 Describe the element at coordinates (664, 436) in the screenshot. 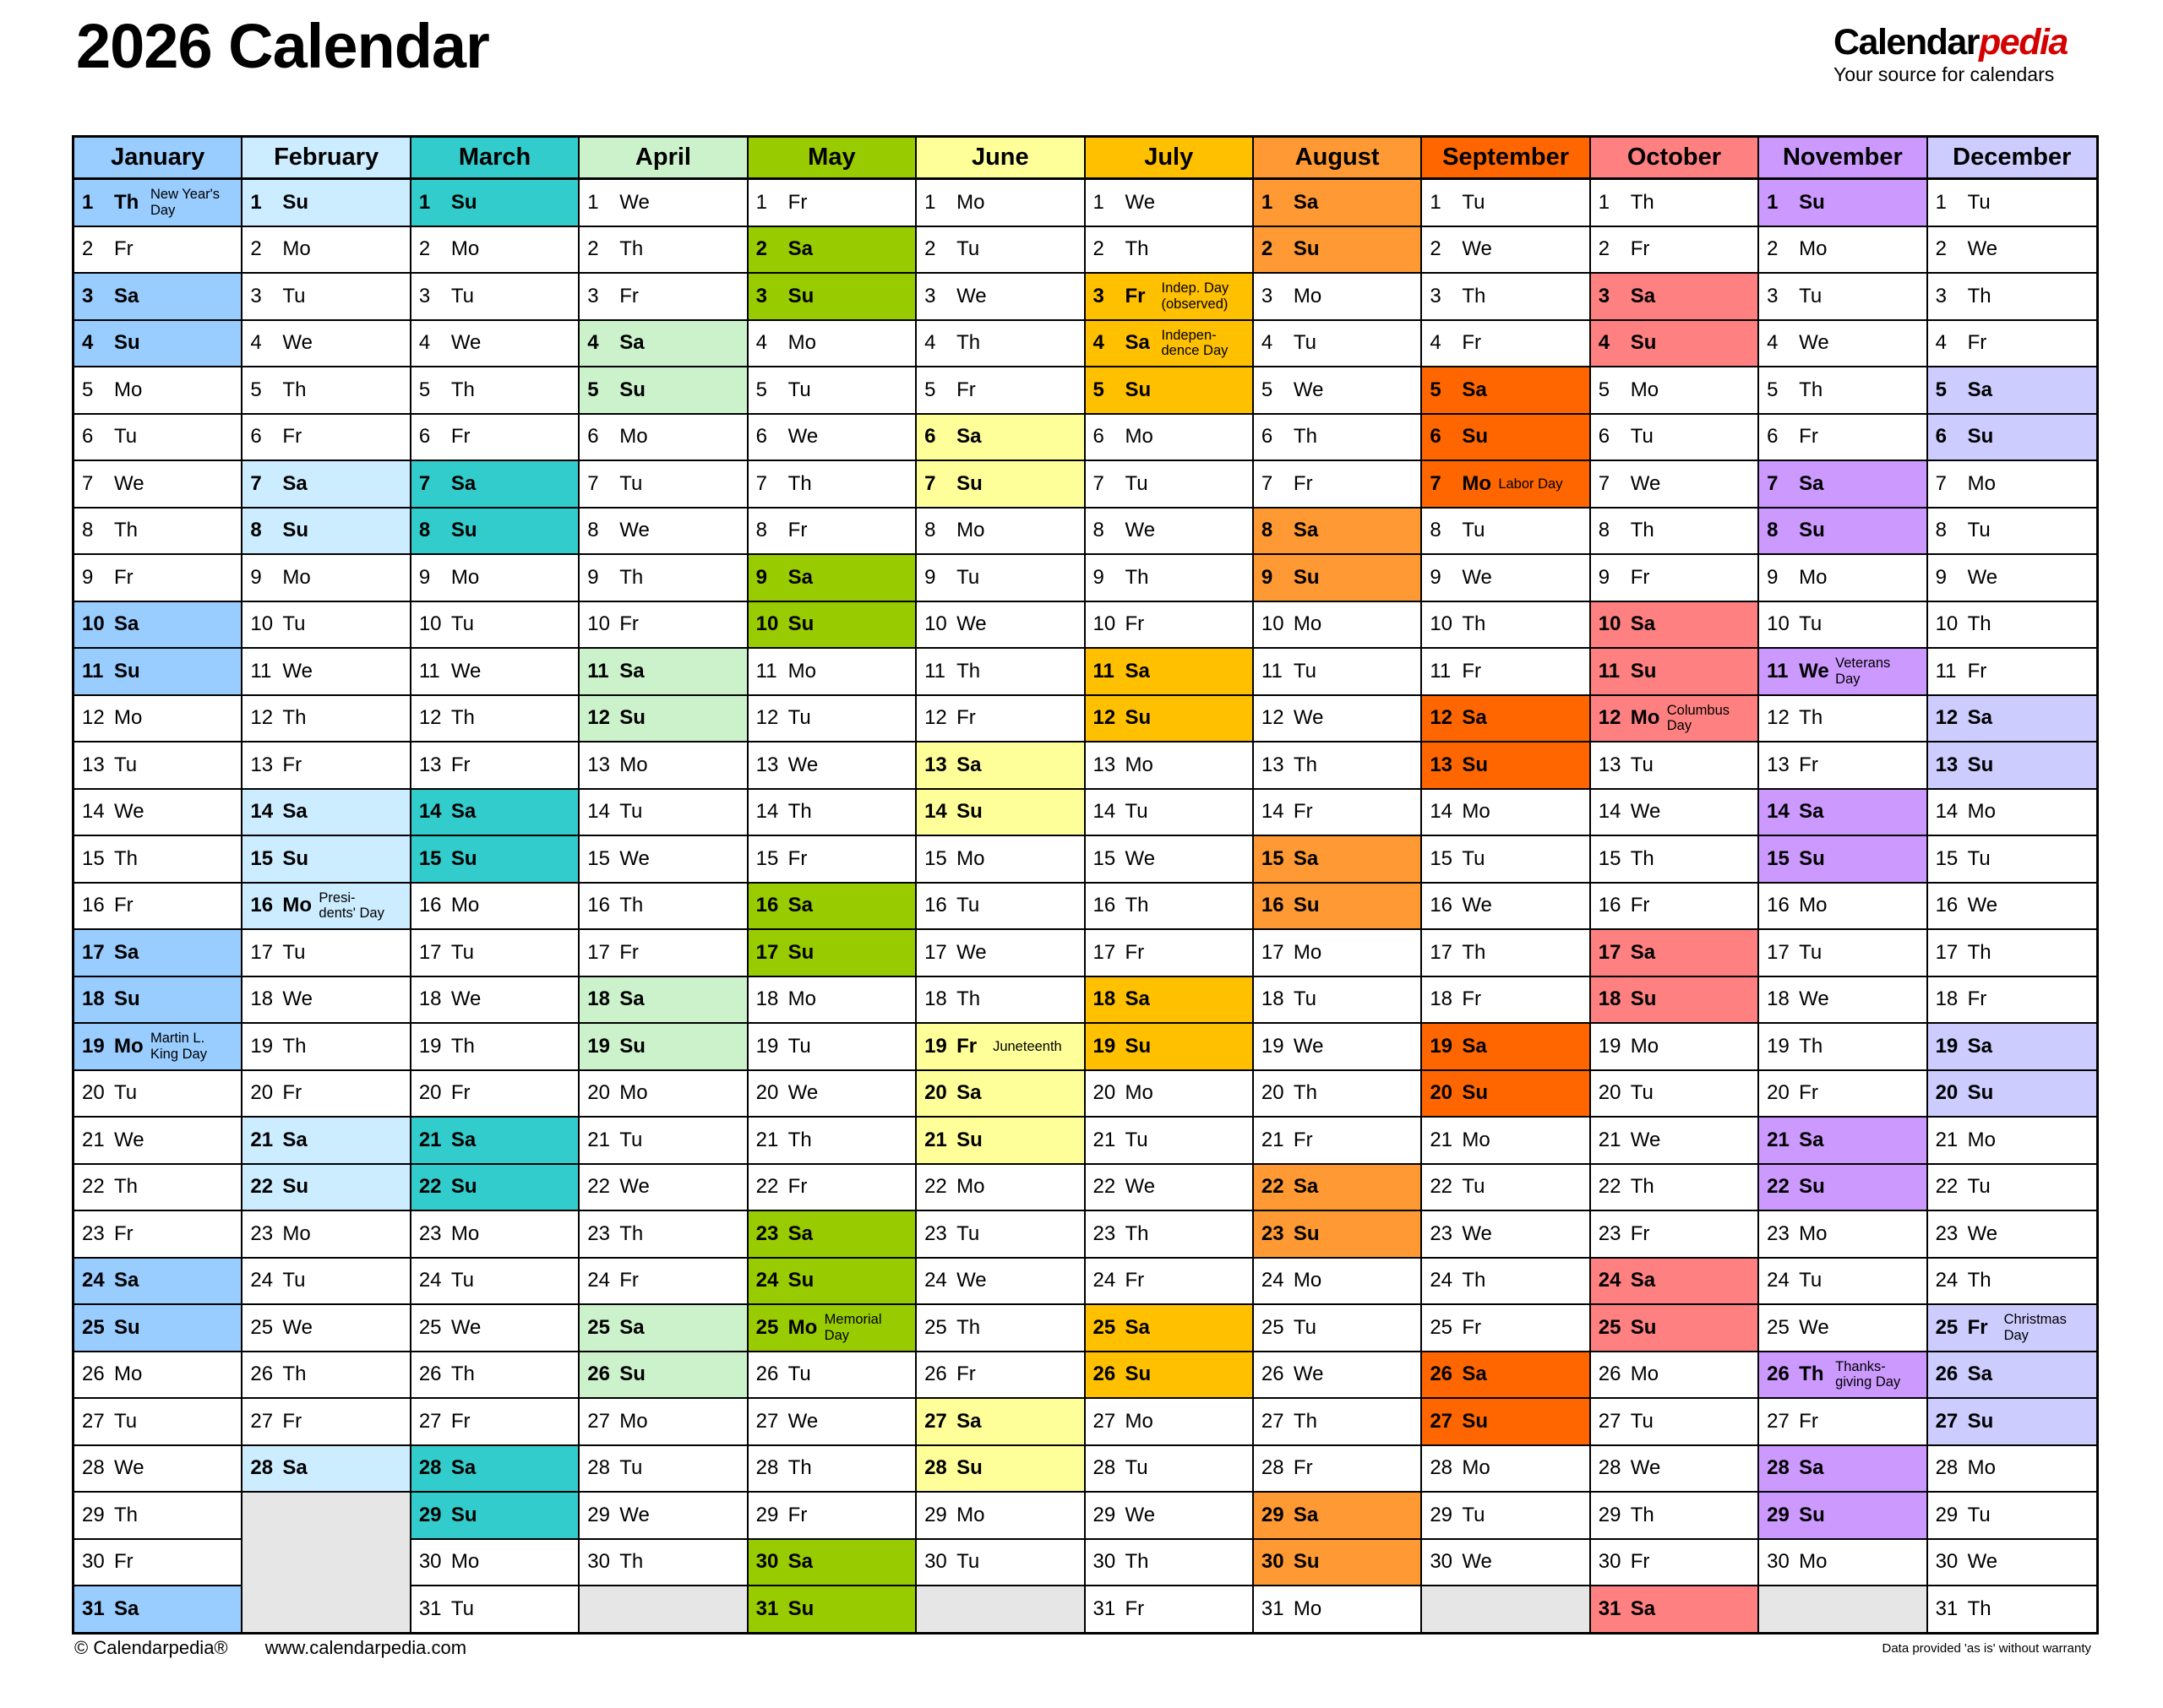

I see `day-april-6: 6 Mo` at that location.